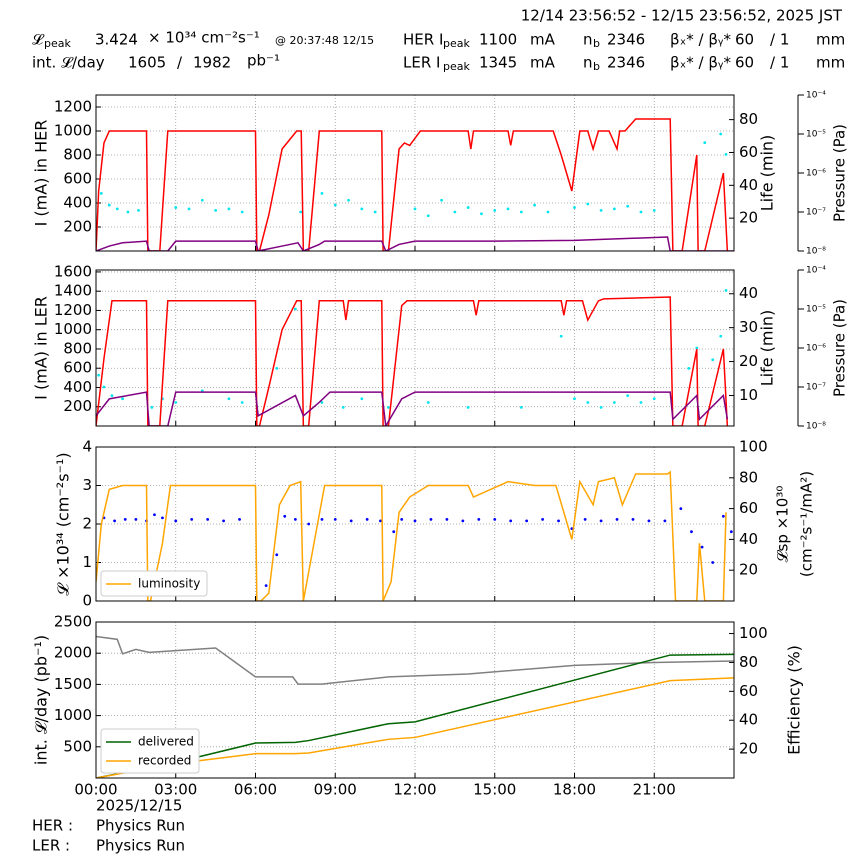  I want to click on her-nb-sub: b, so click(596, 43).